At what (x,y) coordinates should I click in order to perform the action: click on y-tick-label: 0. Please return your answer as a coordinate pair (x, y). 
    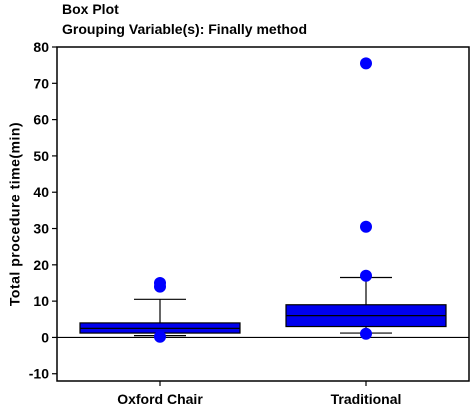
    Looking at the image, I should click on (45, 337).